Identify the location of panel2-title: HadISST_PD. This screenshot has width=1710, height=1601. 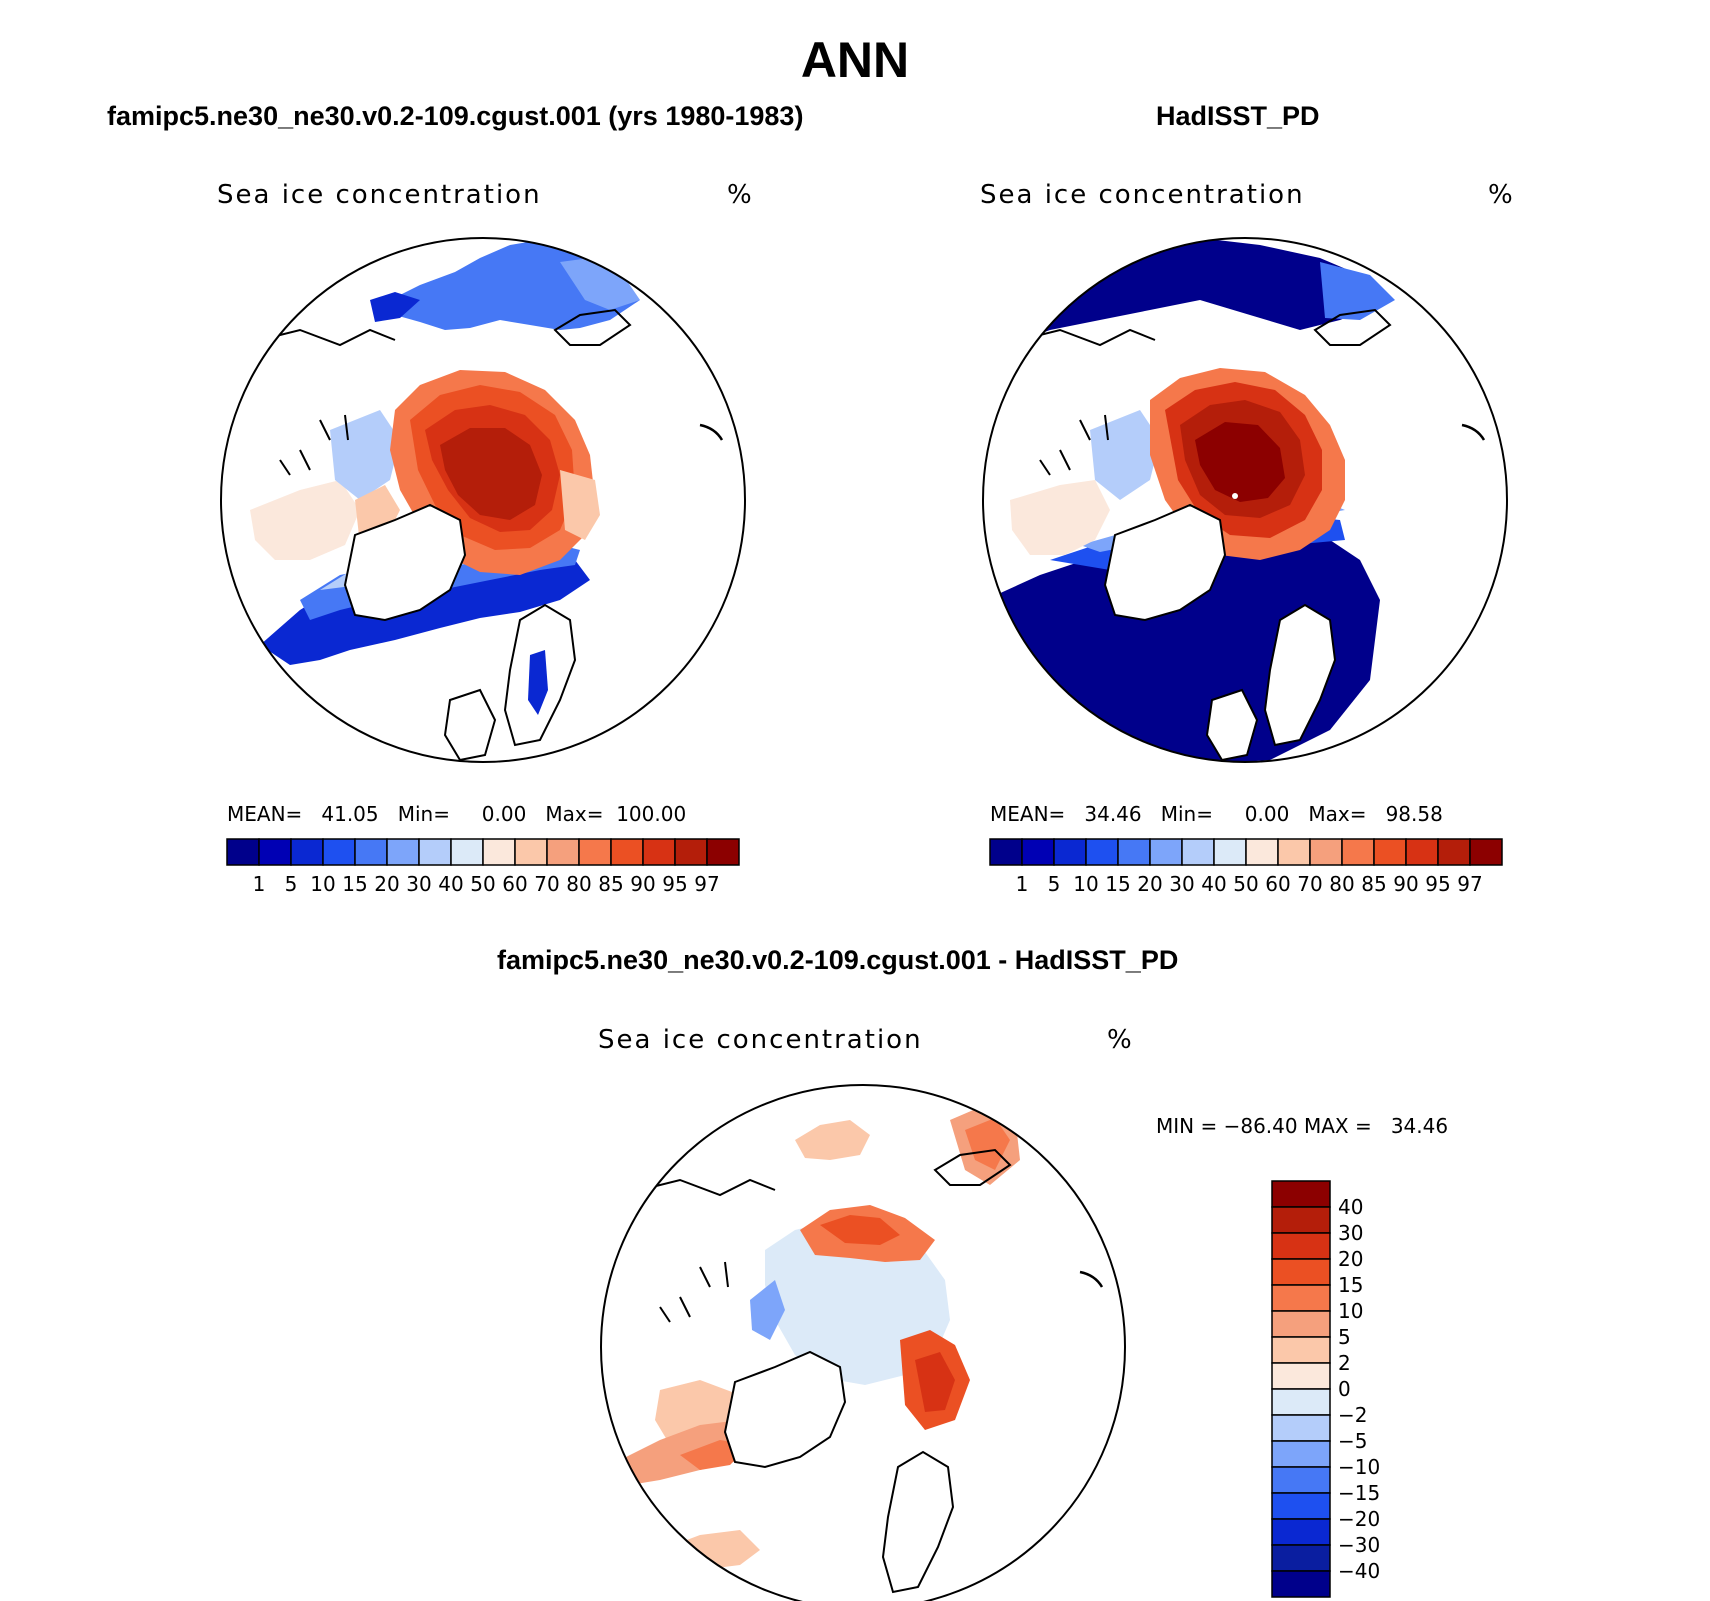
(1238, 116).